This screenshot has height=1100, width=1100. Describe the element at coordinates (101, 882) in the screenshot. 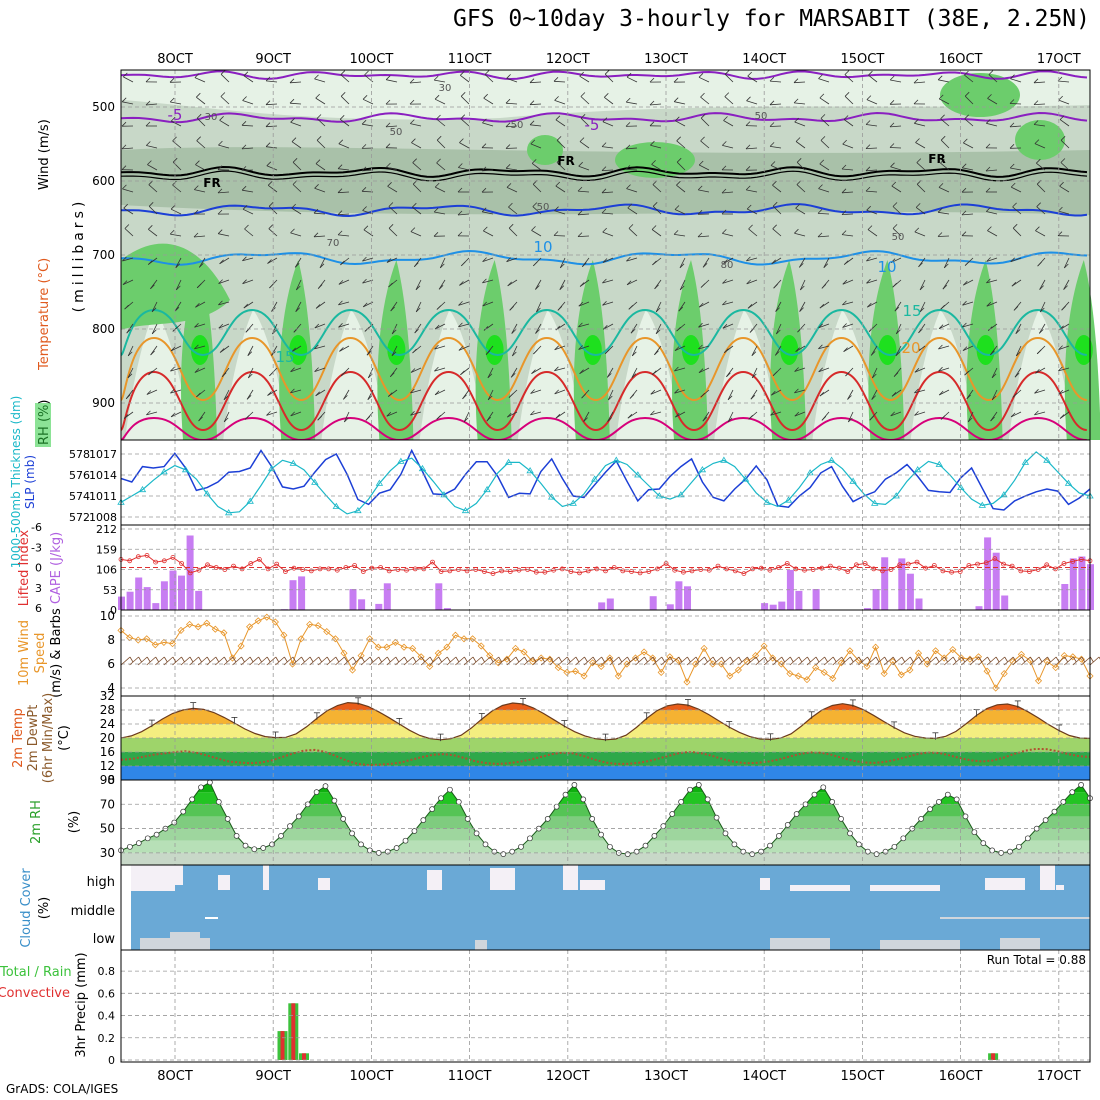

I see `y-tick-cloud: high` at that location.